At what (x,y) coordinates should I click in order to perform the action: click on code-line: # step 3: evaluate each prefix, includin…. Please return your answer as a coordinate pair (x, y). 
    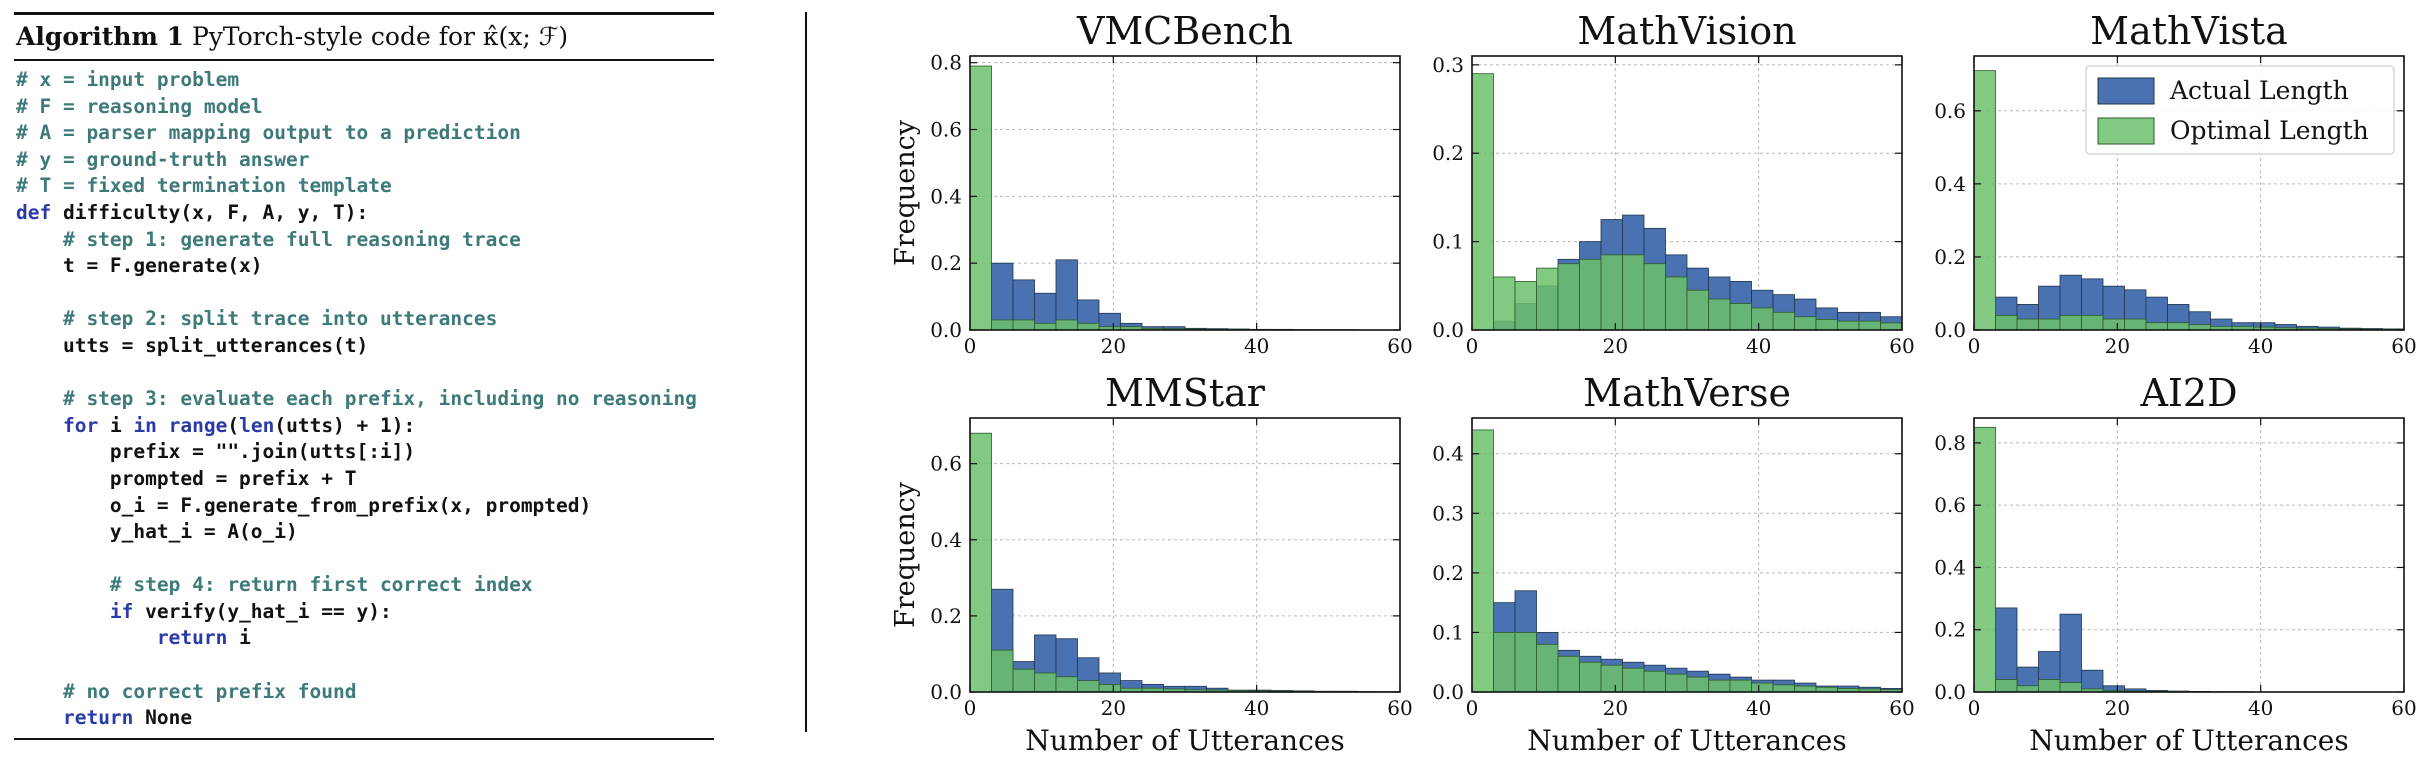
    Looking at the image, I should click on (365, 399).